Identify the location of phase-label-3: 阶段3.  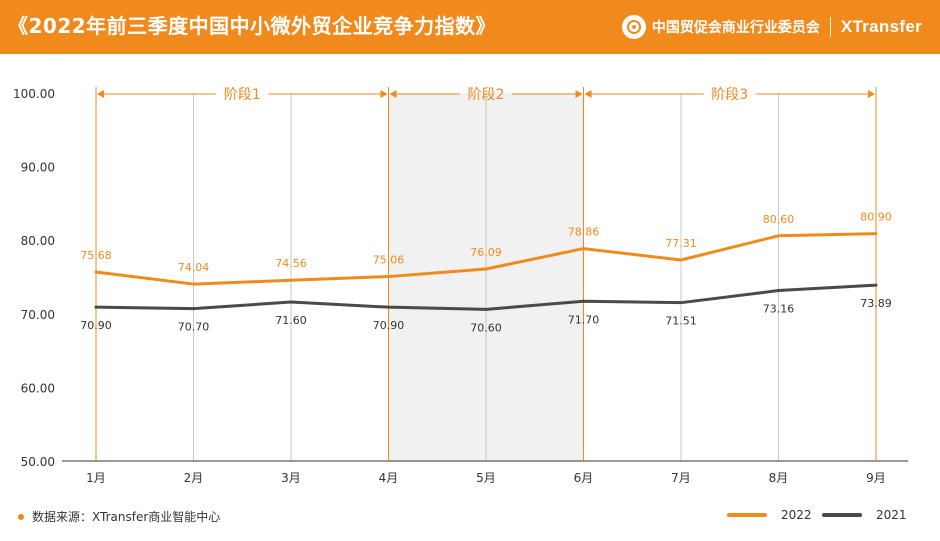
(729, 95).